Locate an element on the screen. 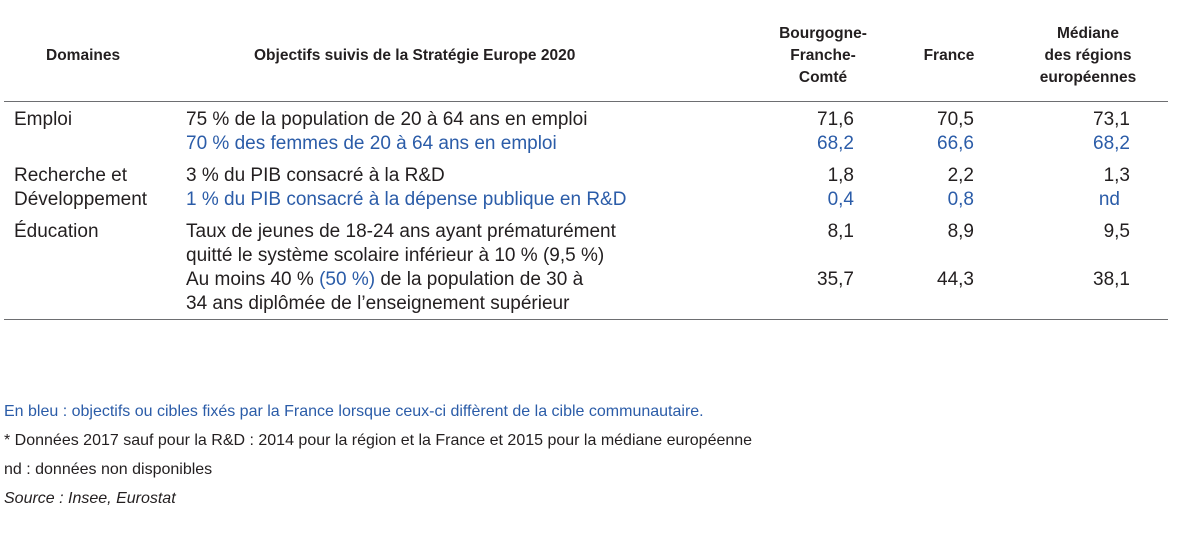 The image size is (1177, 533). value-emploi-1-bfc: 71,6 is located at coordinates (835, 119).